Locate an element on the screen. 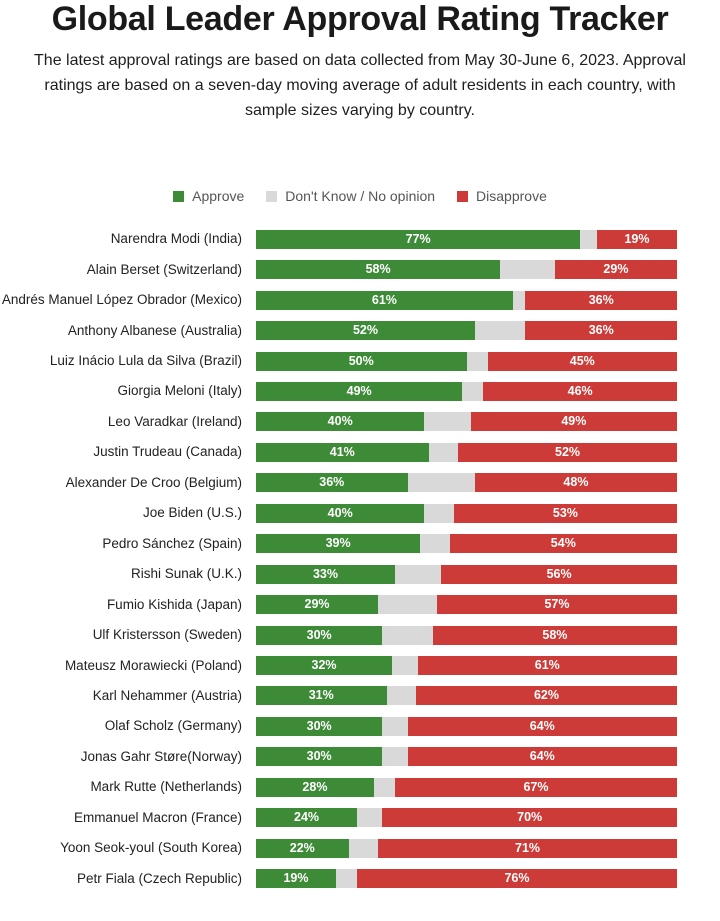 The height and width of the screenshot is (921, 720). data-label-disapprove: 64% is located at coordinates (542, 725).